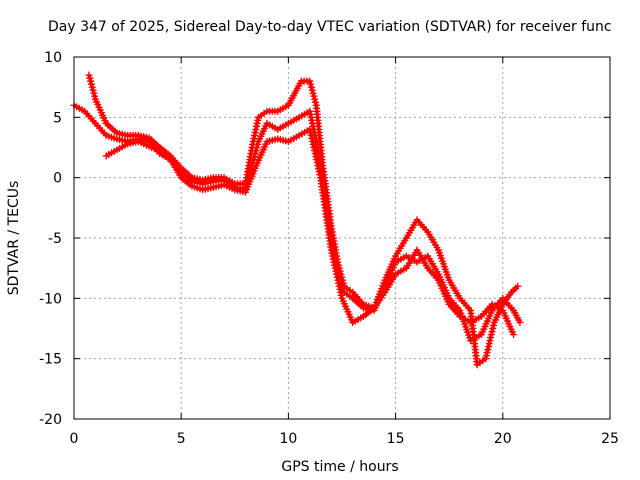 This screenshot has width=640, height=480. Describe the element at coordinates (50, 299) in the screenshot. I see `y-tick-label: -10` at that location.